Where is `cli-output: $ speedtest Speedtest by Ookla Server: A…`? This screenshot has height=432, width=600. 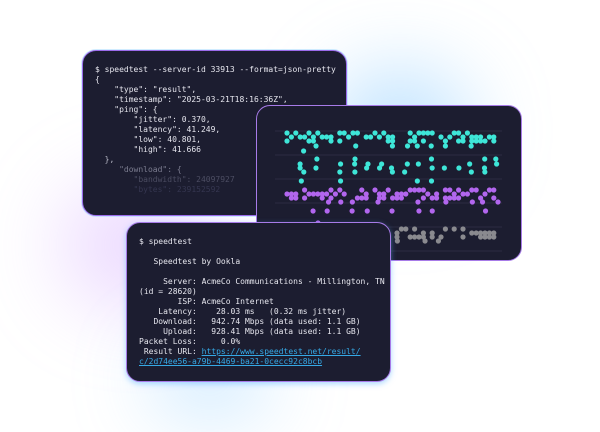
cli-output: $ speedtest Speedtest by Ookla Server: A… is located at coordinates (262, 302).